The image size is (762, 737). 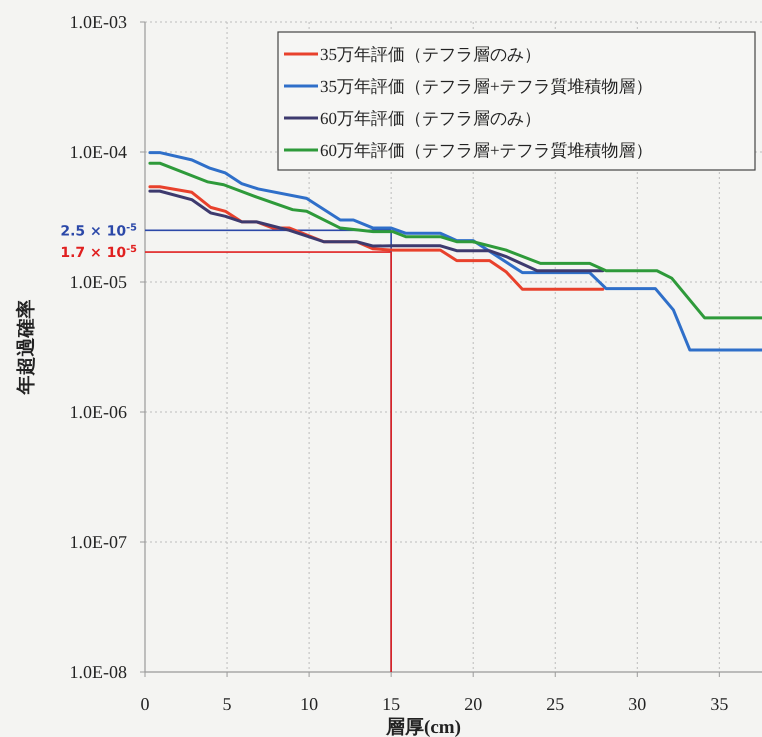 I want to click on y-tick-label: 1.0E-08, so click(x=98, y=672).